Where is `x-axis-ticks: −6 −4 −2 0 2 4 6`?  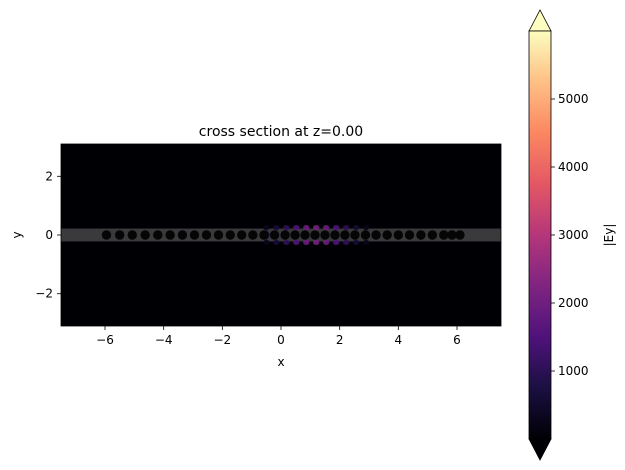
x-axis-ticks: −6 −4 −2 0 2 4 6 is located at coordinates (278, 336).